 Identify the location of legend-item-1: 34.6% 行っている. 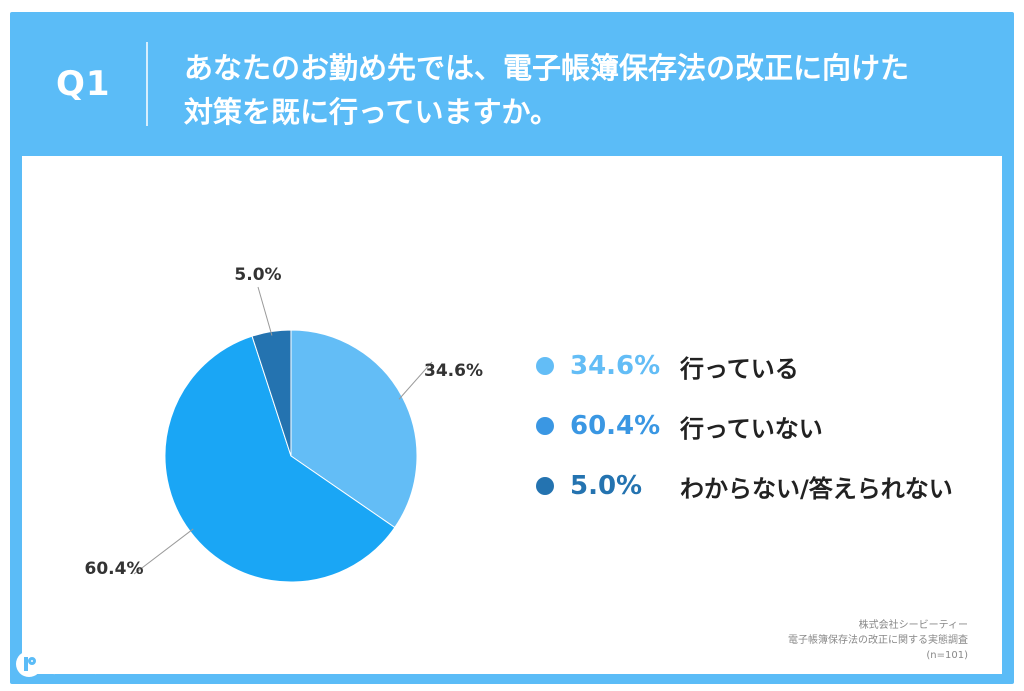
(766, 366).